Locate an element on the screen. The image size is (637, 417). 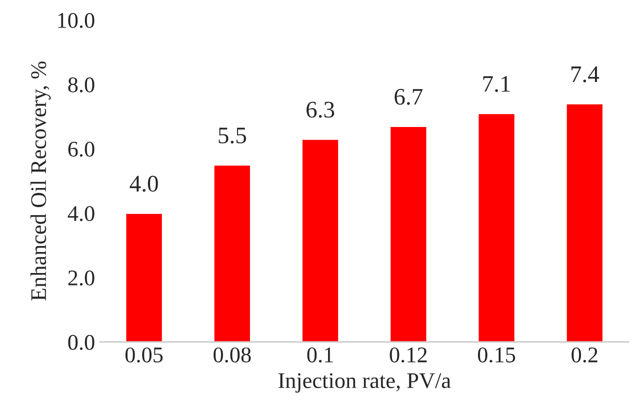
y-tick-label: 4.0 is located at coordinates (81, 214).